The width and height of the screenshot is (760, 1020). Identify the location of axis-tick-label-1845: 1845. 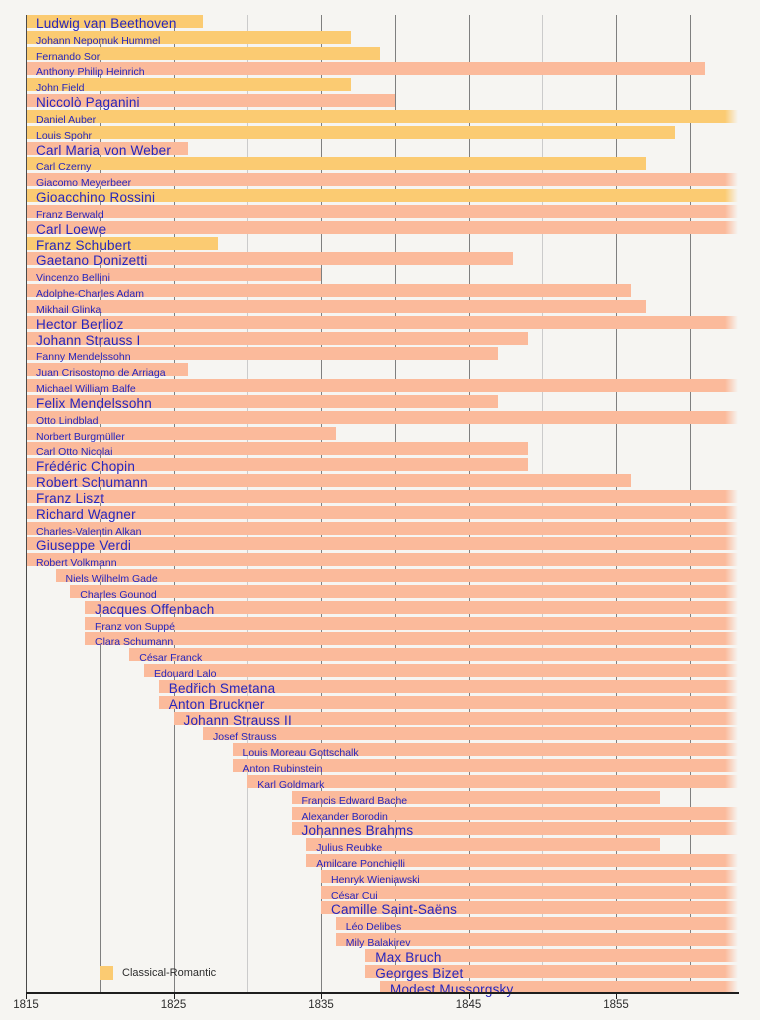
(468, 1005).